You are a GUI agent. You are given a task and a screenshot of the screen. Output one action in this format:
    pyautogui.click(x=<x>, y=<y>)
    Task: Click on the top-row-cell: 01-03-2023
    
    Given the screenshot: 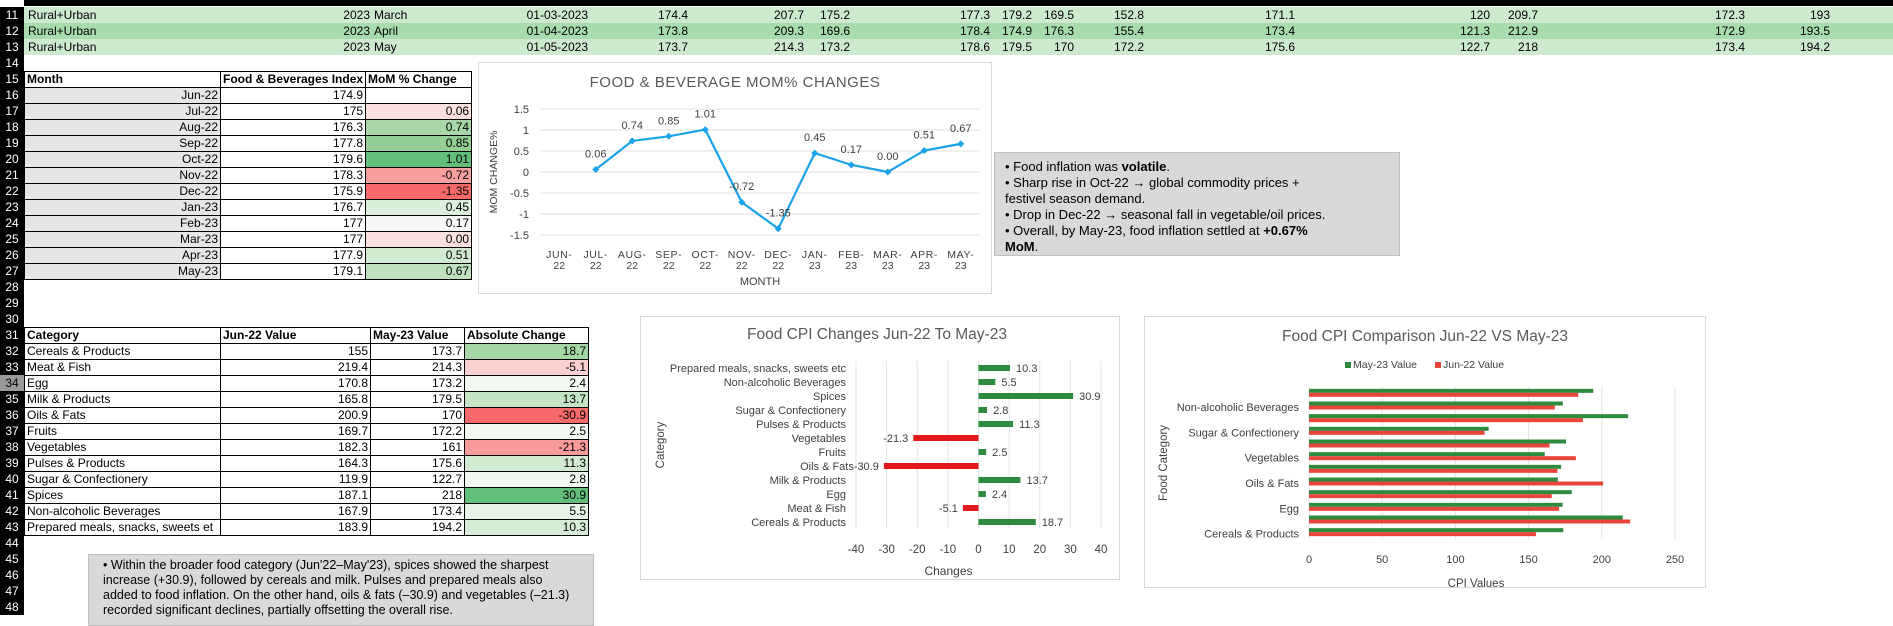 What is the action you would take?
    pyautogui.click(x=557, y=15)
    